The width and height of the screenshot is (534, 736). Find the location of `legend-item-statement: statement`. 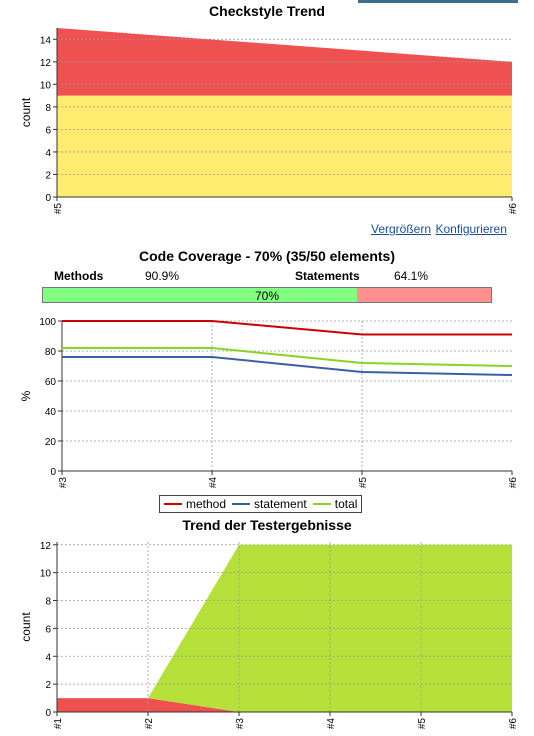

legend-item-statement: statement is located at coordinates (269, 504).